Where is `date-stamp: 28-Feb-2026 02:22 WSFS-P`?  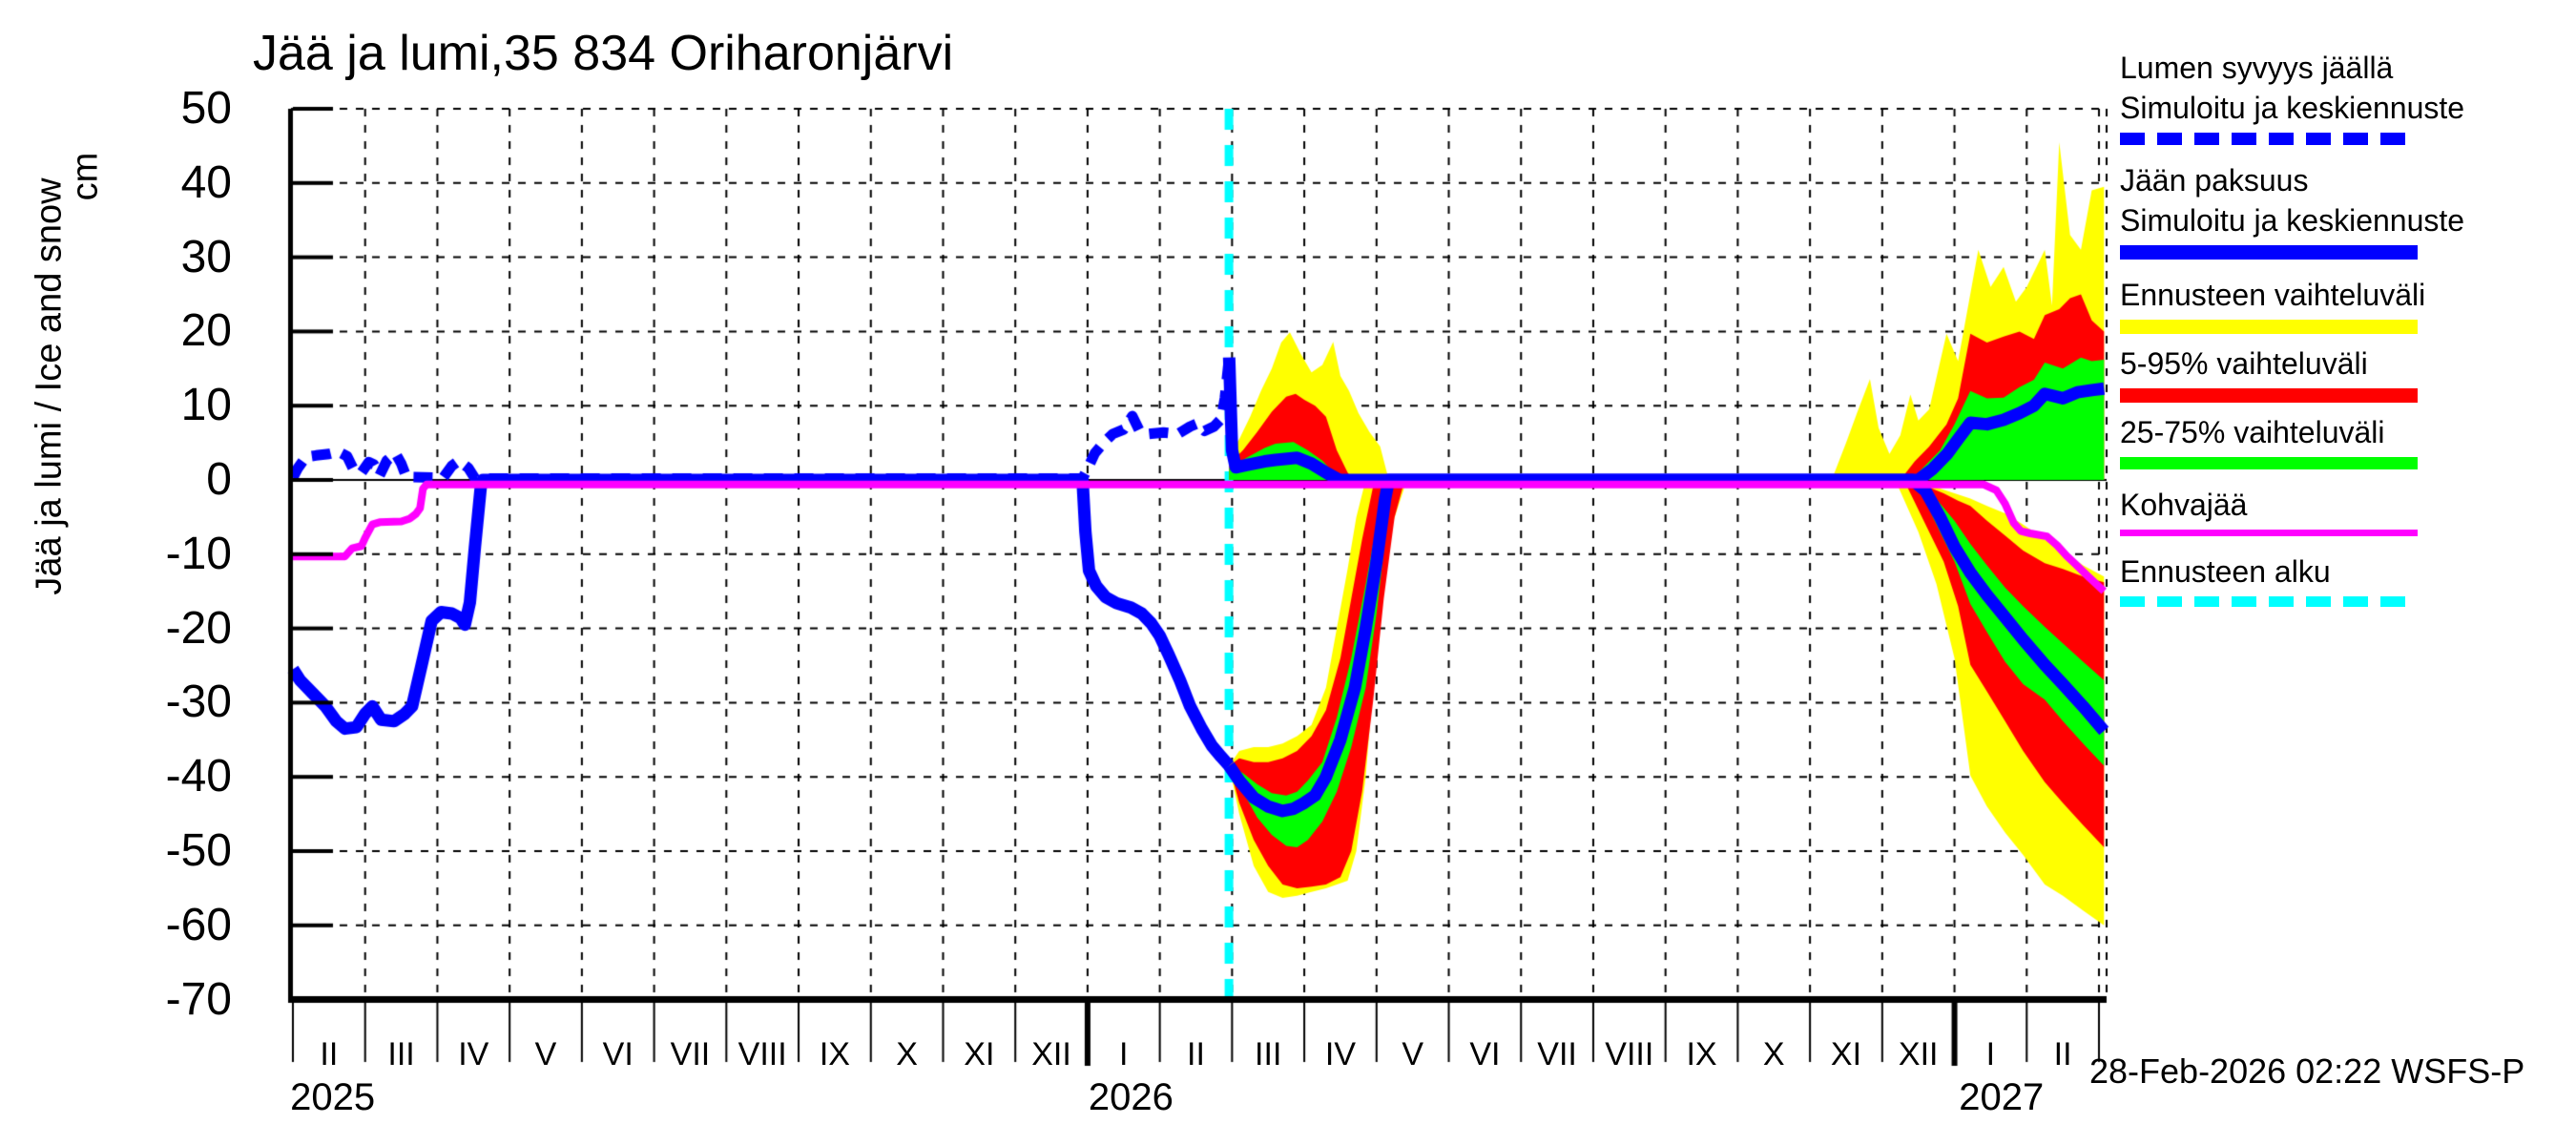 date-stamp: 28-Feb-2026 02:22 WSFS-P is located at coordinates (2307, 1071).